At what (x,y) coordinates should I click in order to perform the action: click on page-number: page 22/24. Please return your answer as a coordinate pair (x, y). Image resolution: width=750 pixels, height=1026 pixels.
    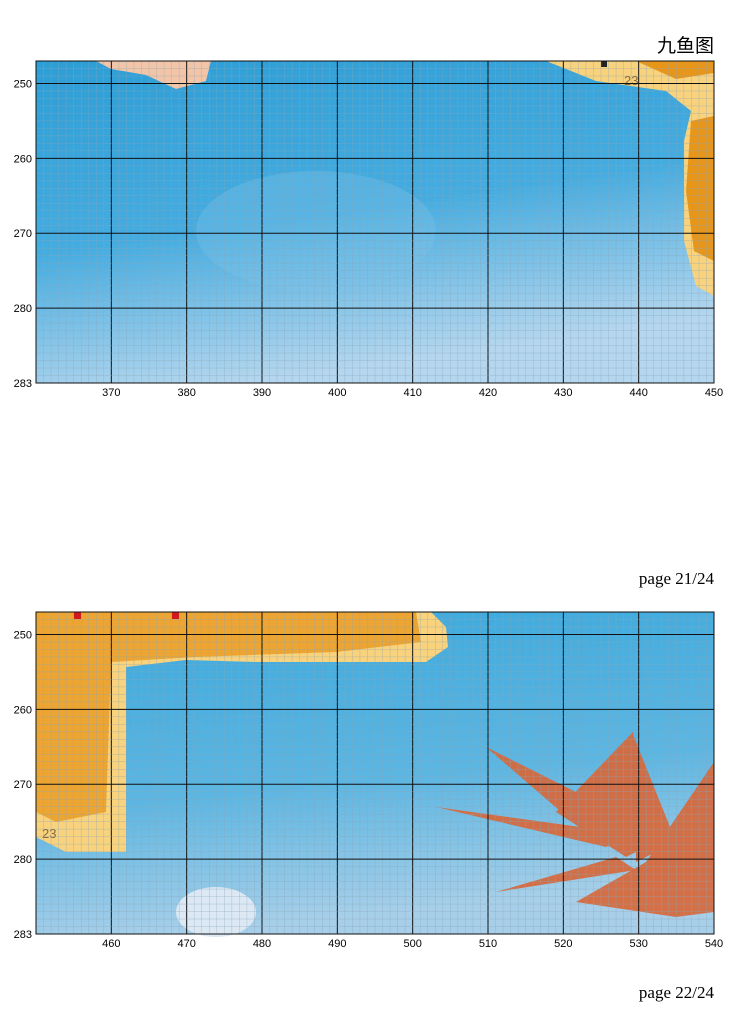
    Looking at the image, I should click on (677, 992).